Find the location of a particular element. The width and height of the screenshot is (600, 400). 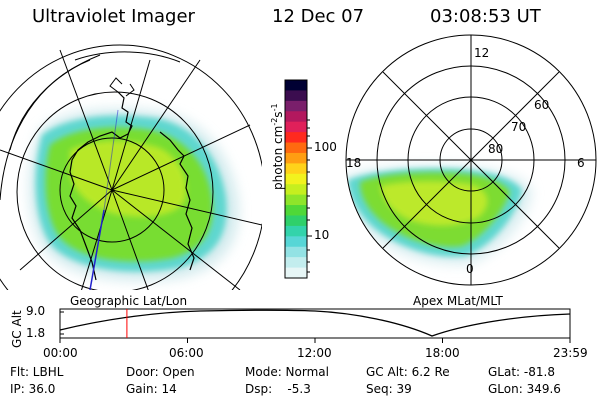

color-bar is located at coordinates (296, 179).